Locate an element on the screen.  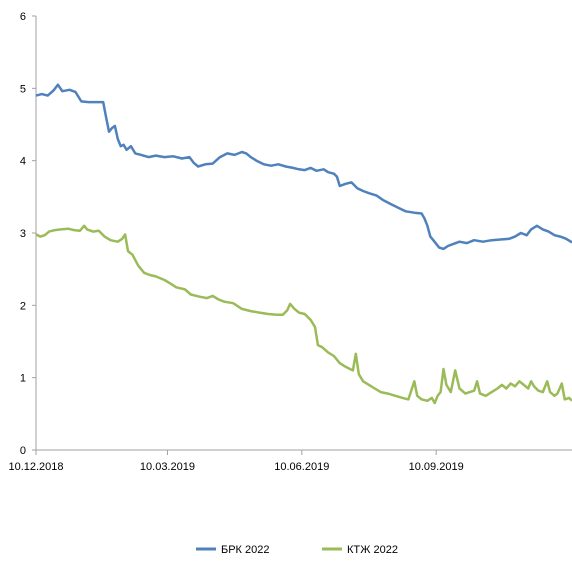
y-tick-label: 5 is located at coordinates (23, 89).